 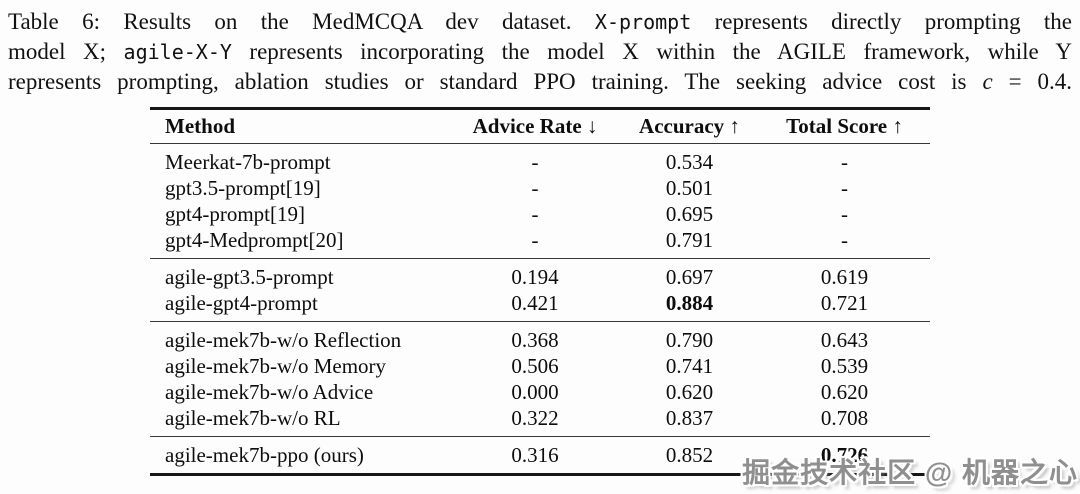 I want to click on accuracy-cell: 0.534, so click(x=689, y=162).